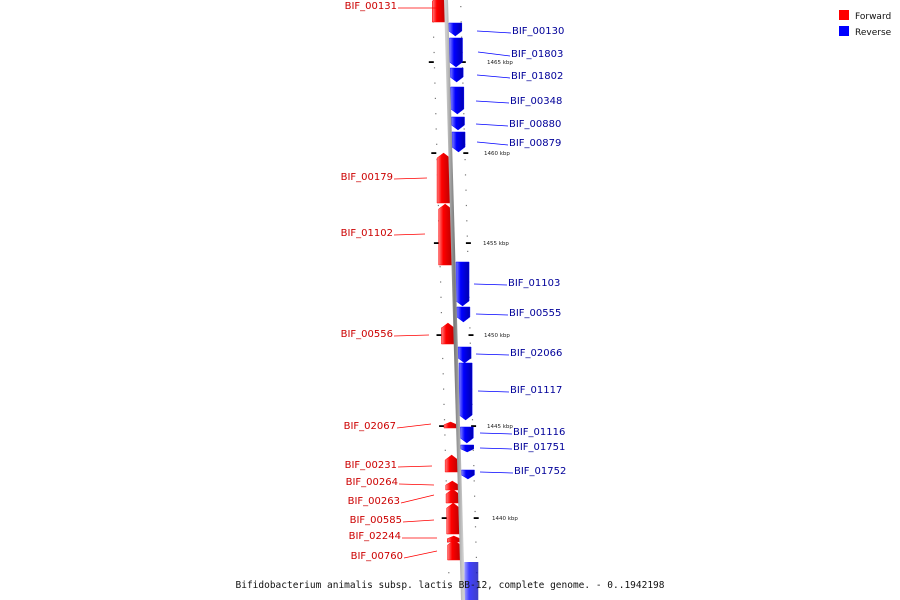 The image size is (900, 600). I want to click on legend-swatch-reverse, so click(844, 31).